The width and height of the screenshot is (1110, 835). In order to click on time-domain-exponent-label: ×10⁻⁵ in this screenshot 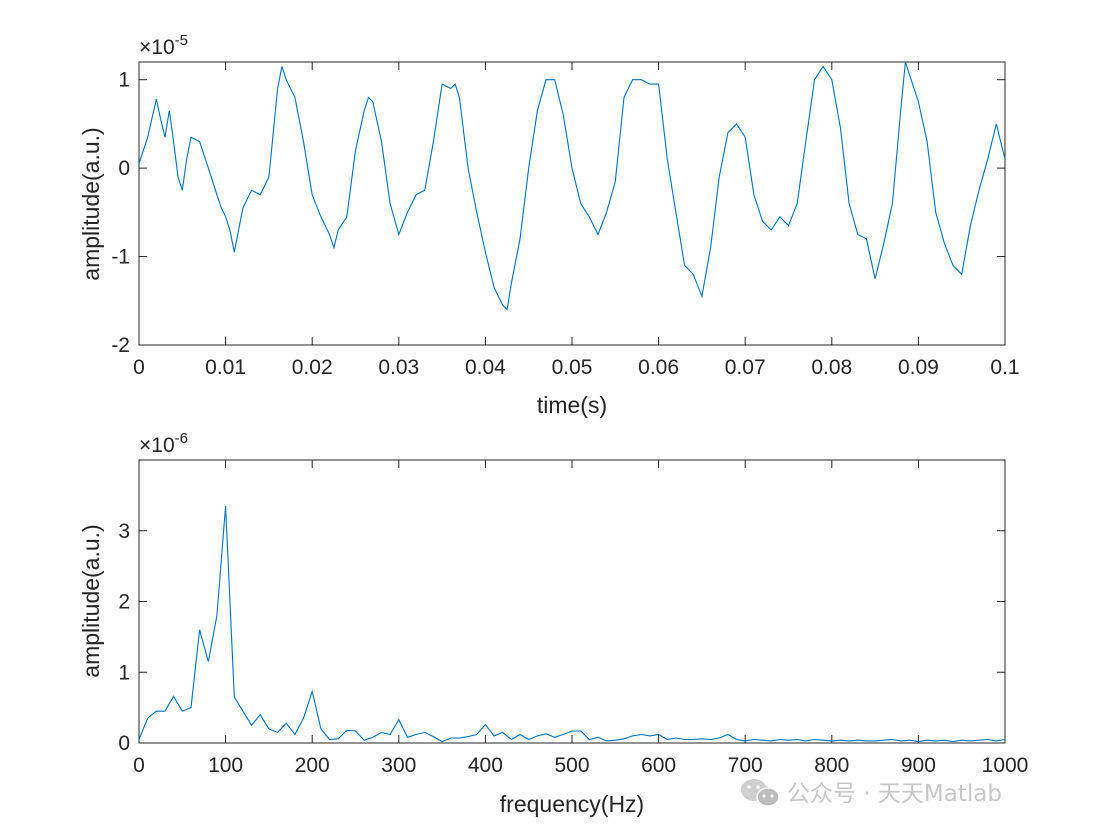, I will do `click(163, 45)`.